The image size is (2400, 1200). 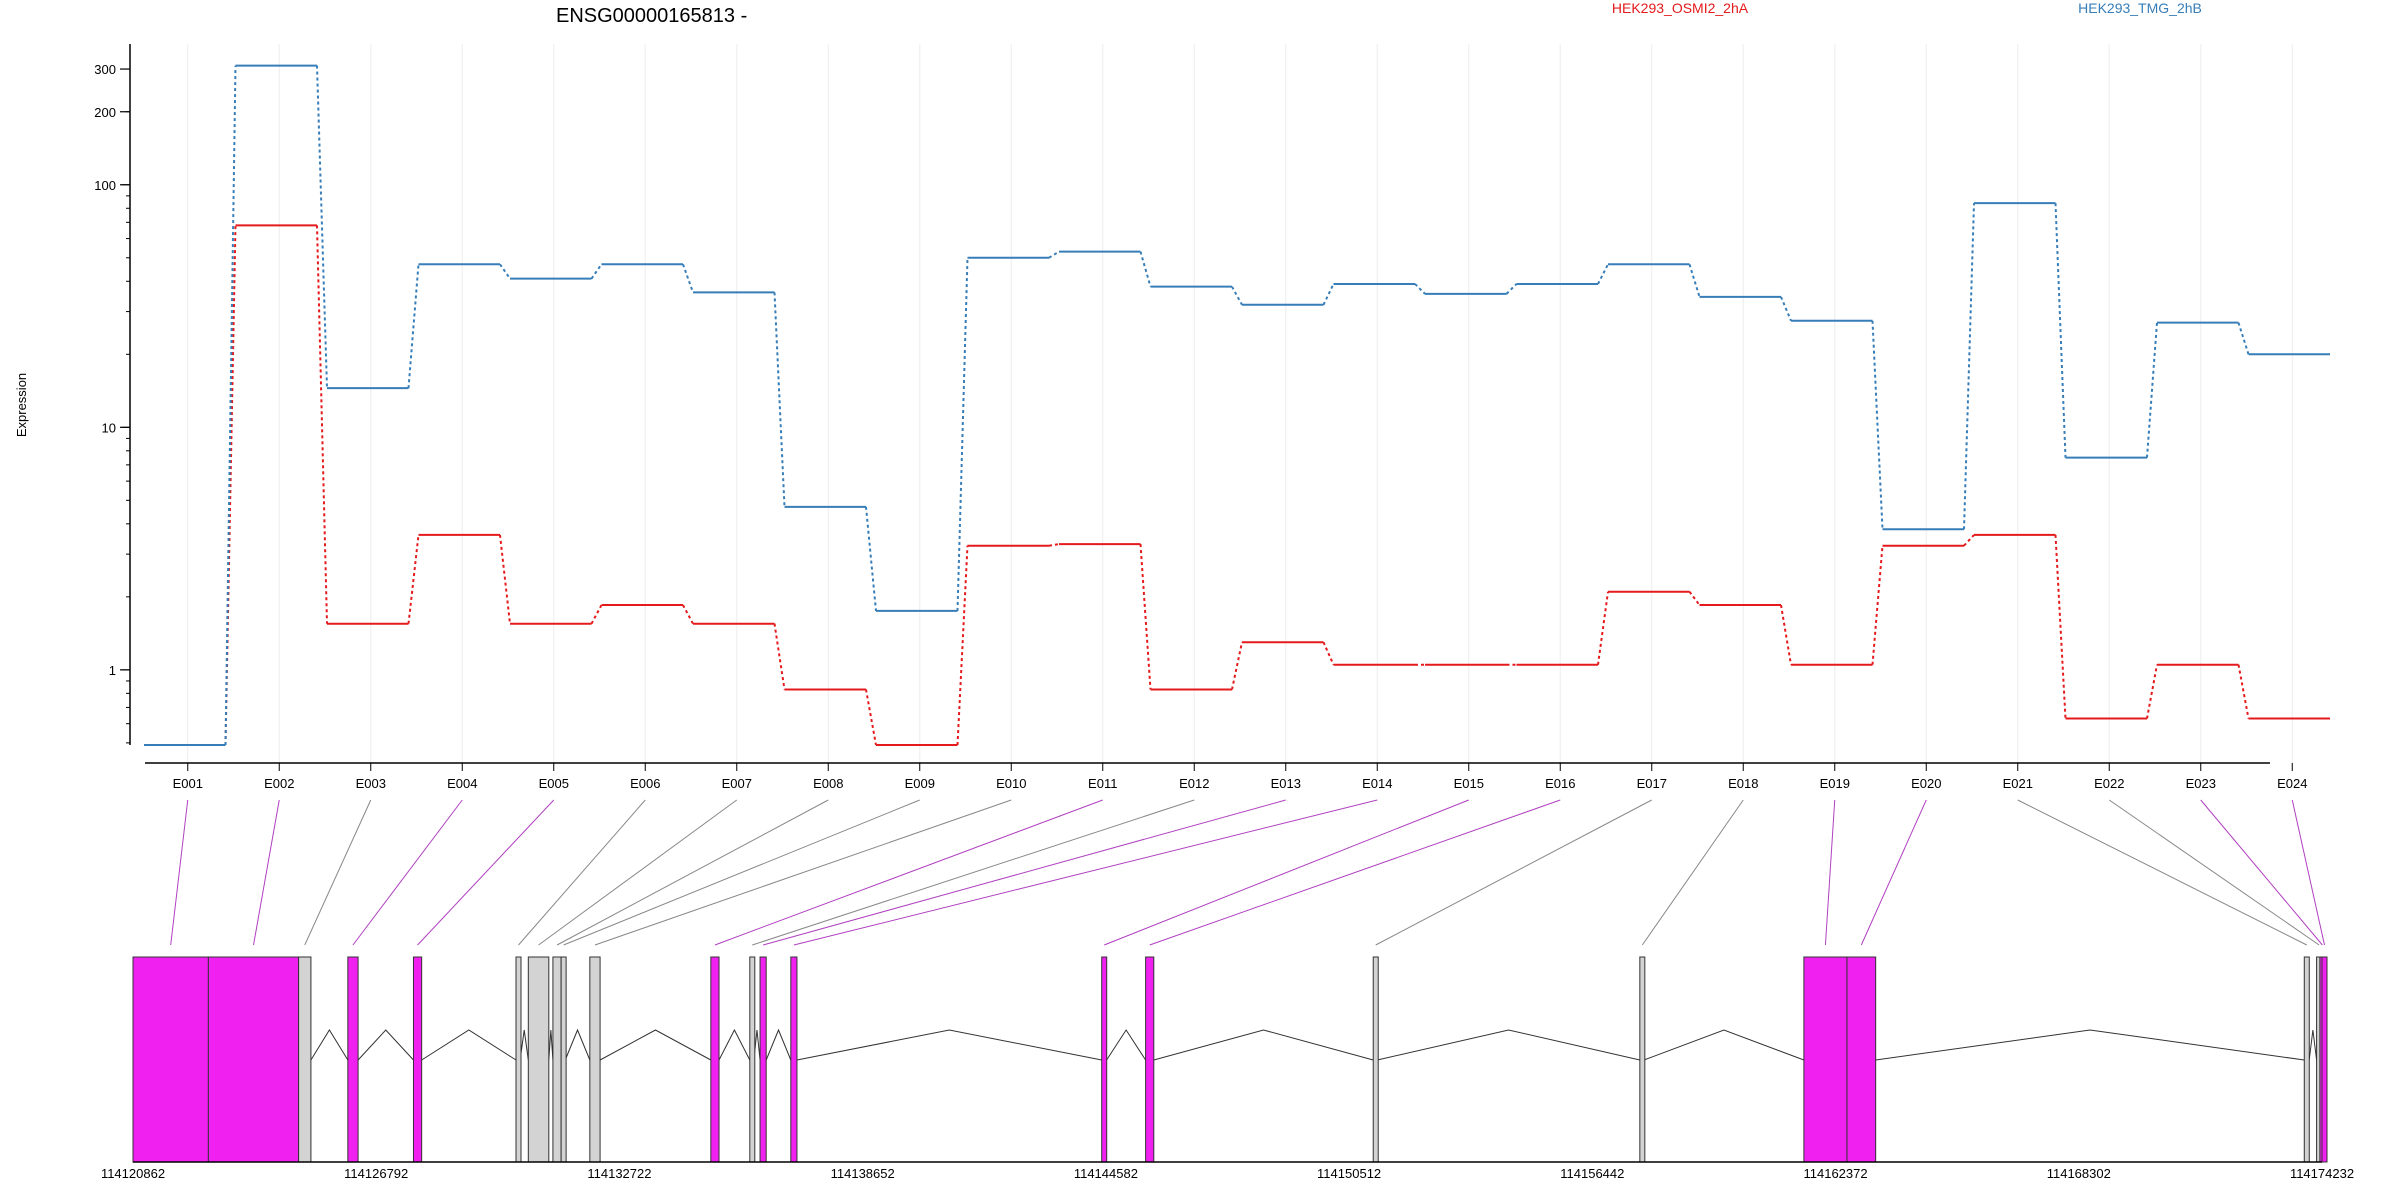 I want to click on x-tick-label: E002, so click(x=279, y=783).